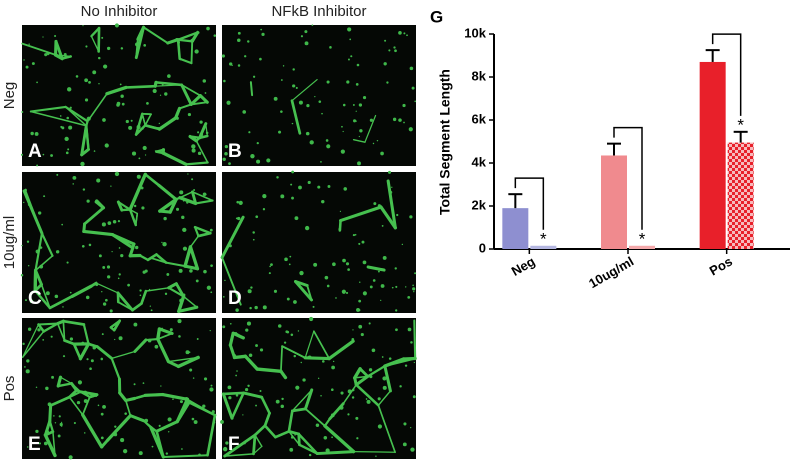  What do you see at coordinates (543, 247) in the screenshot?
I see `bar` at bounding box center [543, 247].